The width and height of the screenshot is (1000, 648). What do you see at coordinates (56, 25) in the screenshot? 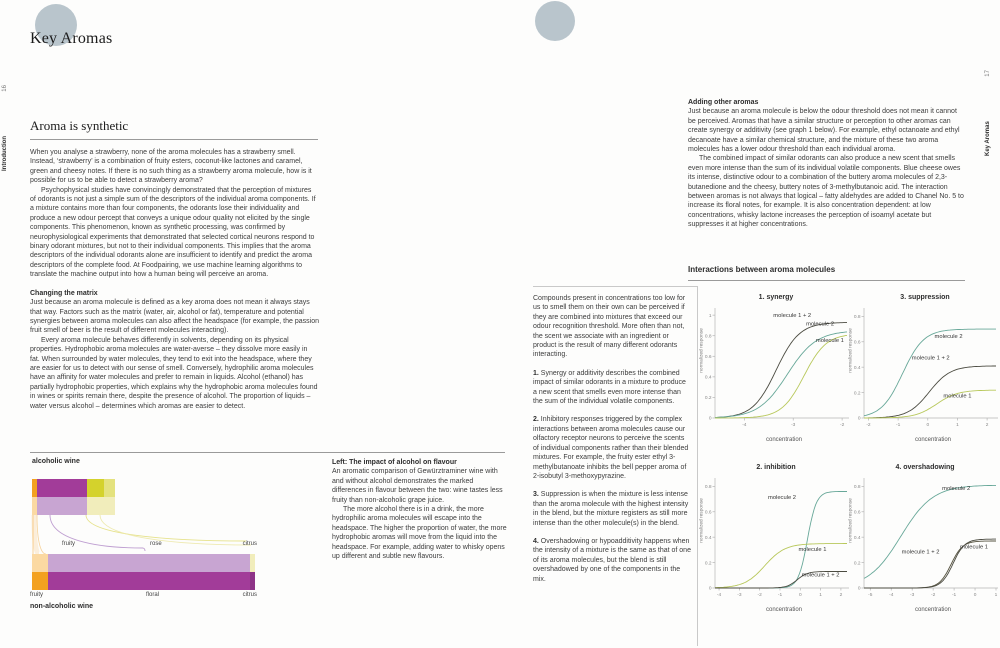
I see `chapter-dot-left` at bounding box center [56, 25].